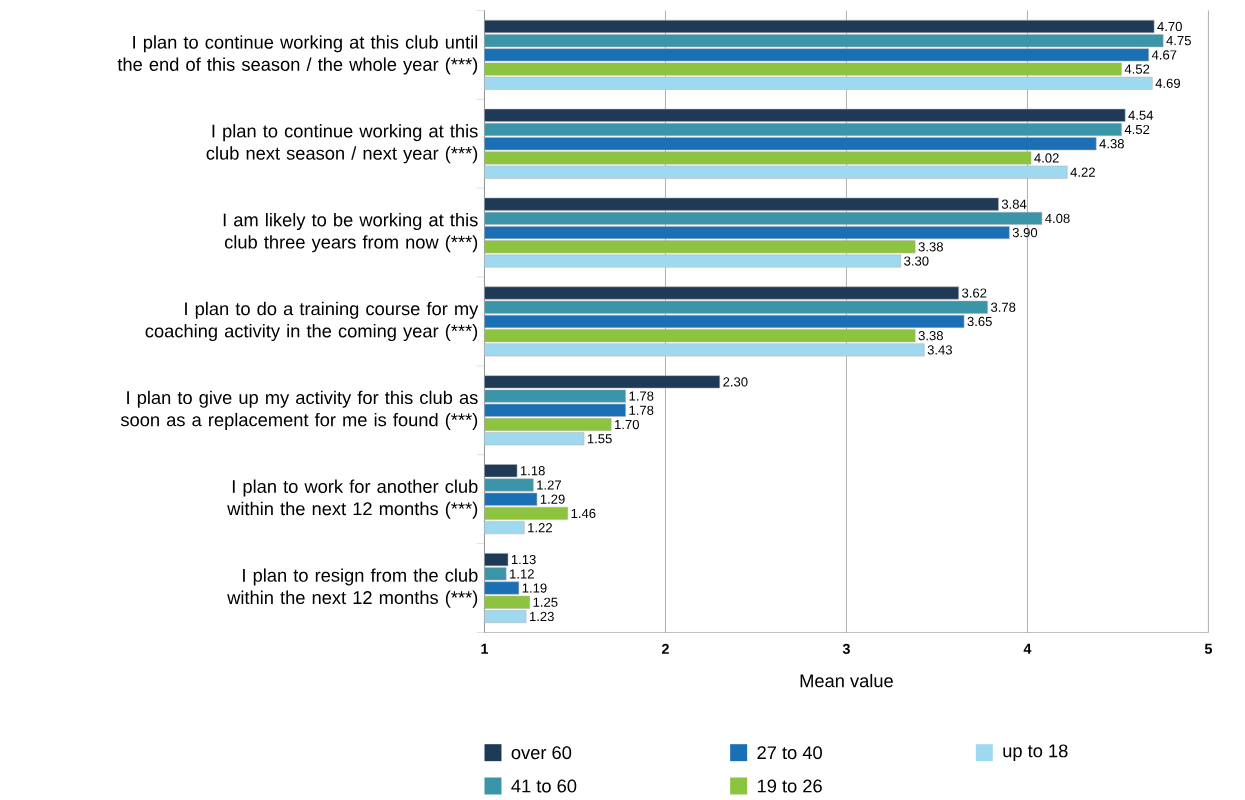  Describe the element at coordinates (549, 485) in the screenshot. I see `data-label: 1.27` at that location.